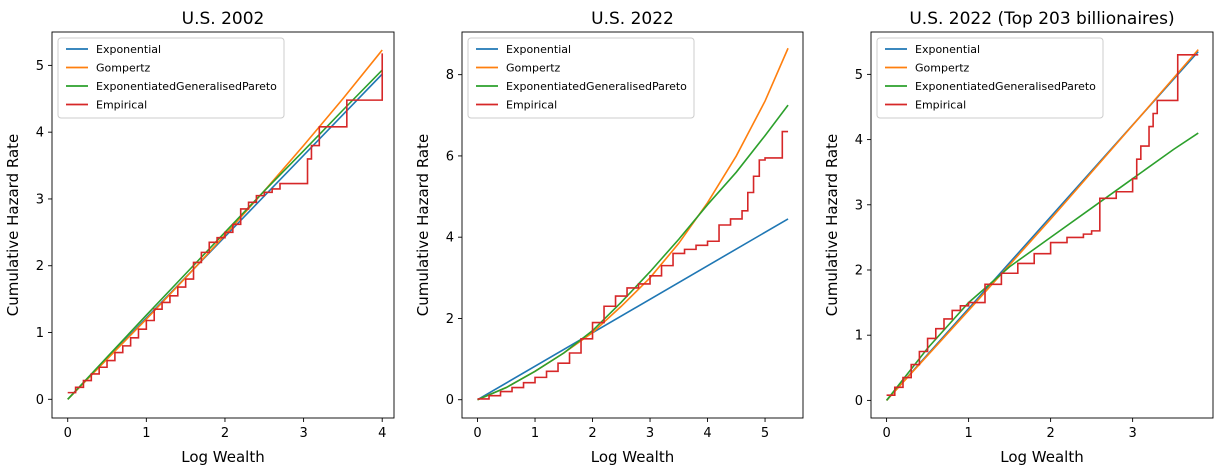 This screenshot has width=1224, height=475. I want to click on series-line-empirical, so click(633, 265).